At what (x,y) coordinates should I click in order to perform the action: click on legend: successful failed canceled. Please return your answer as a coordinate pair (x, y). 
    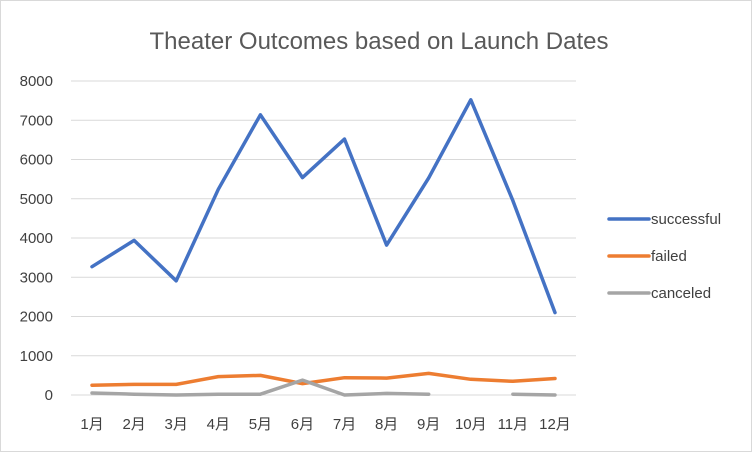
    Looking at the image, I should click on (664, 256).